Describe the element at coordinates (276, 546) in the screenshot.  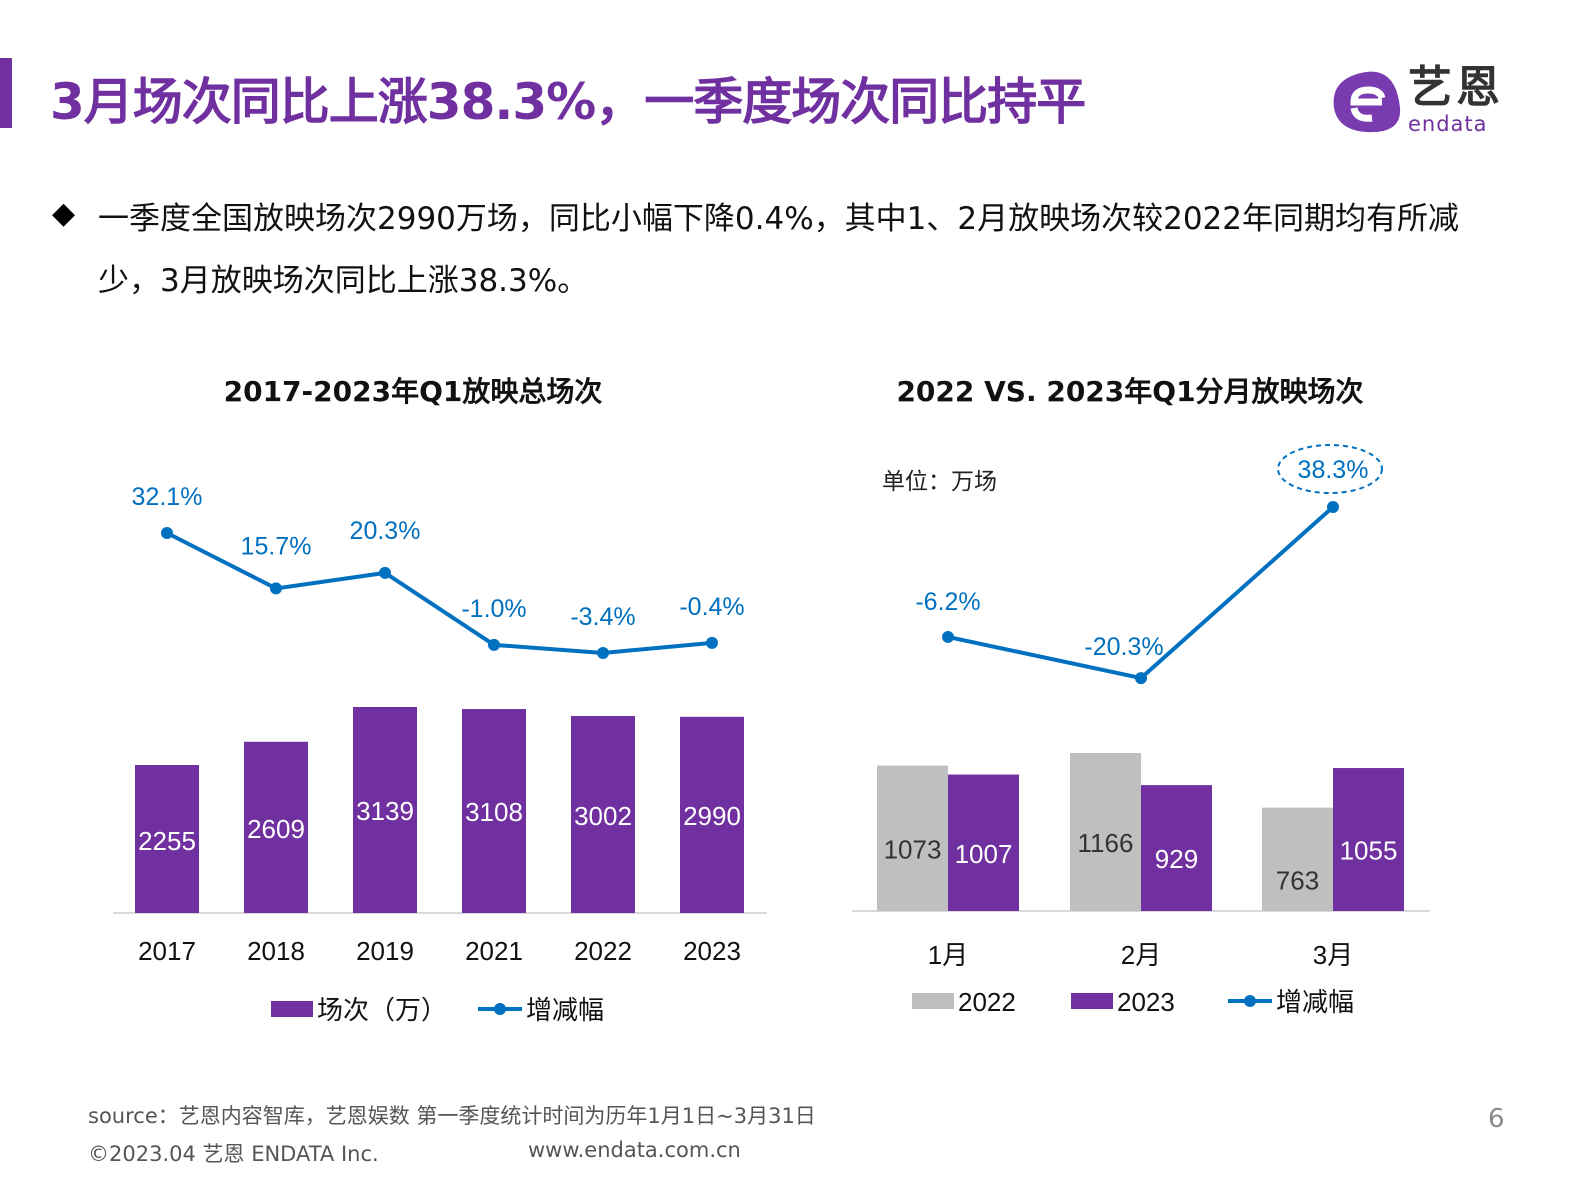
I see `chart1-line-label: 15.7%` at that location.